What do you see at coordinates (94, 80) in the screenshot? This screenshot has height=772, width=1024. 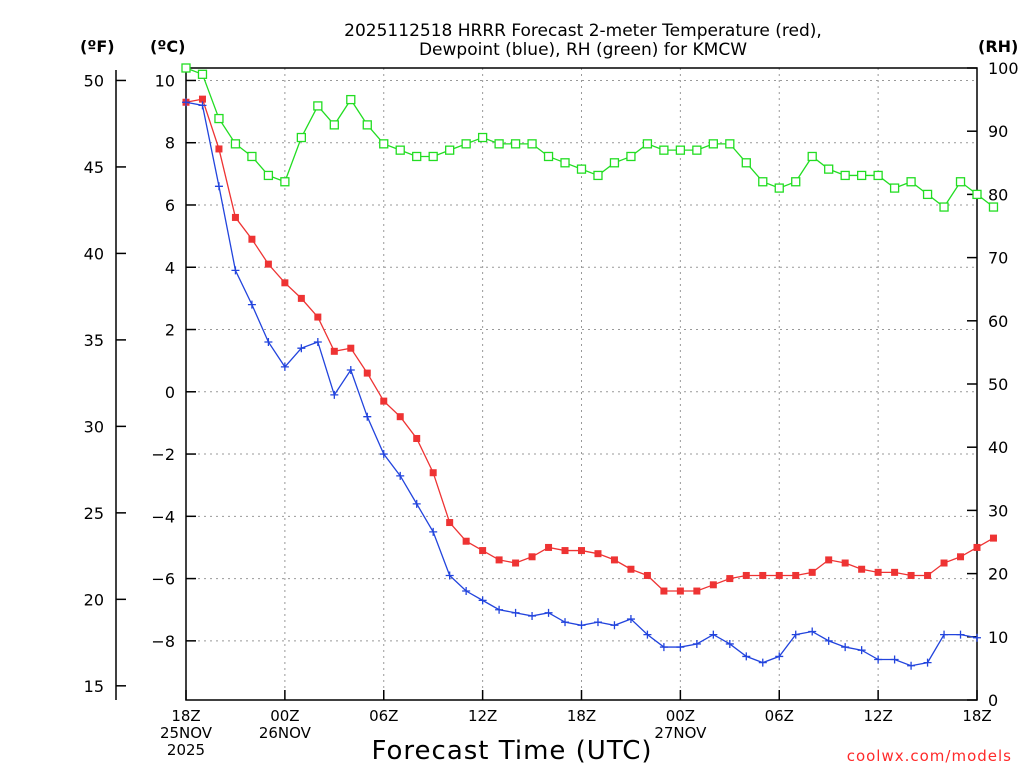 I see `fahrenheit-tick-label: 50` at bounding box center [94, 80].